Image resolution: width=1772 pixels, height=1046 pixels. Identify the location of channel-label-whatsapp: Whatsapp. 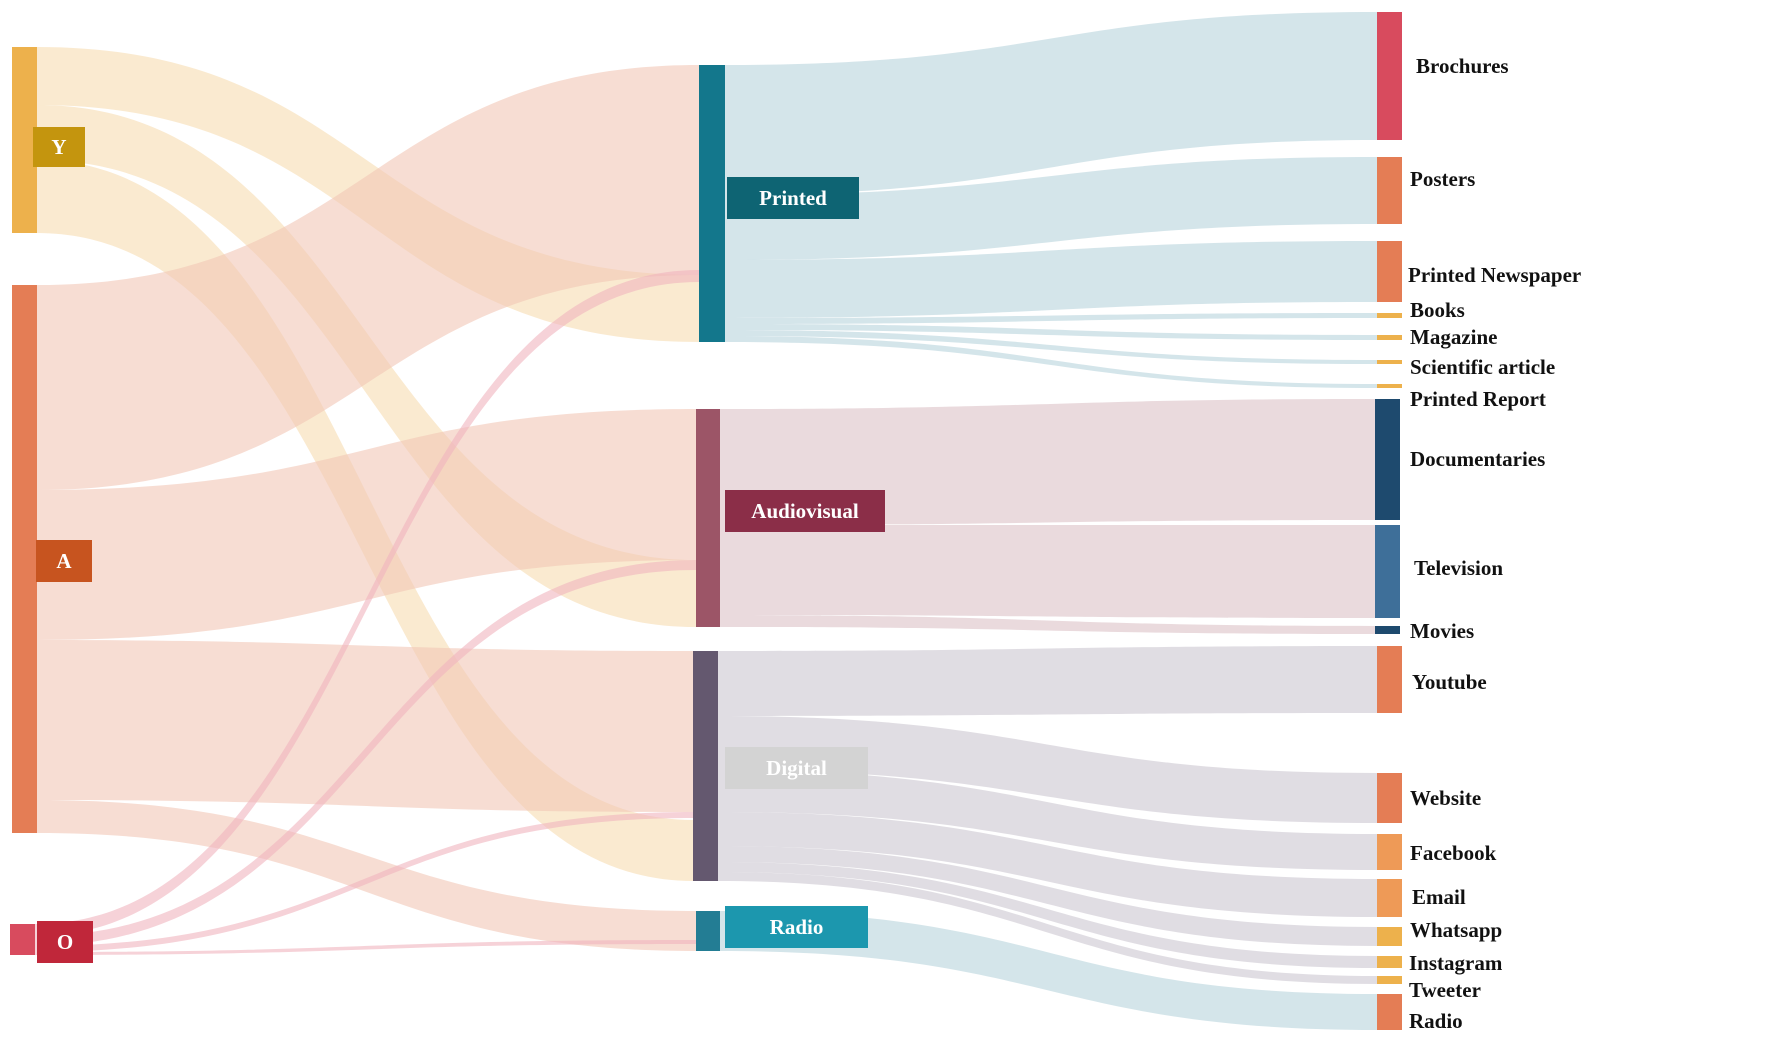
(1456, 930).